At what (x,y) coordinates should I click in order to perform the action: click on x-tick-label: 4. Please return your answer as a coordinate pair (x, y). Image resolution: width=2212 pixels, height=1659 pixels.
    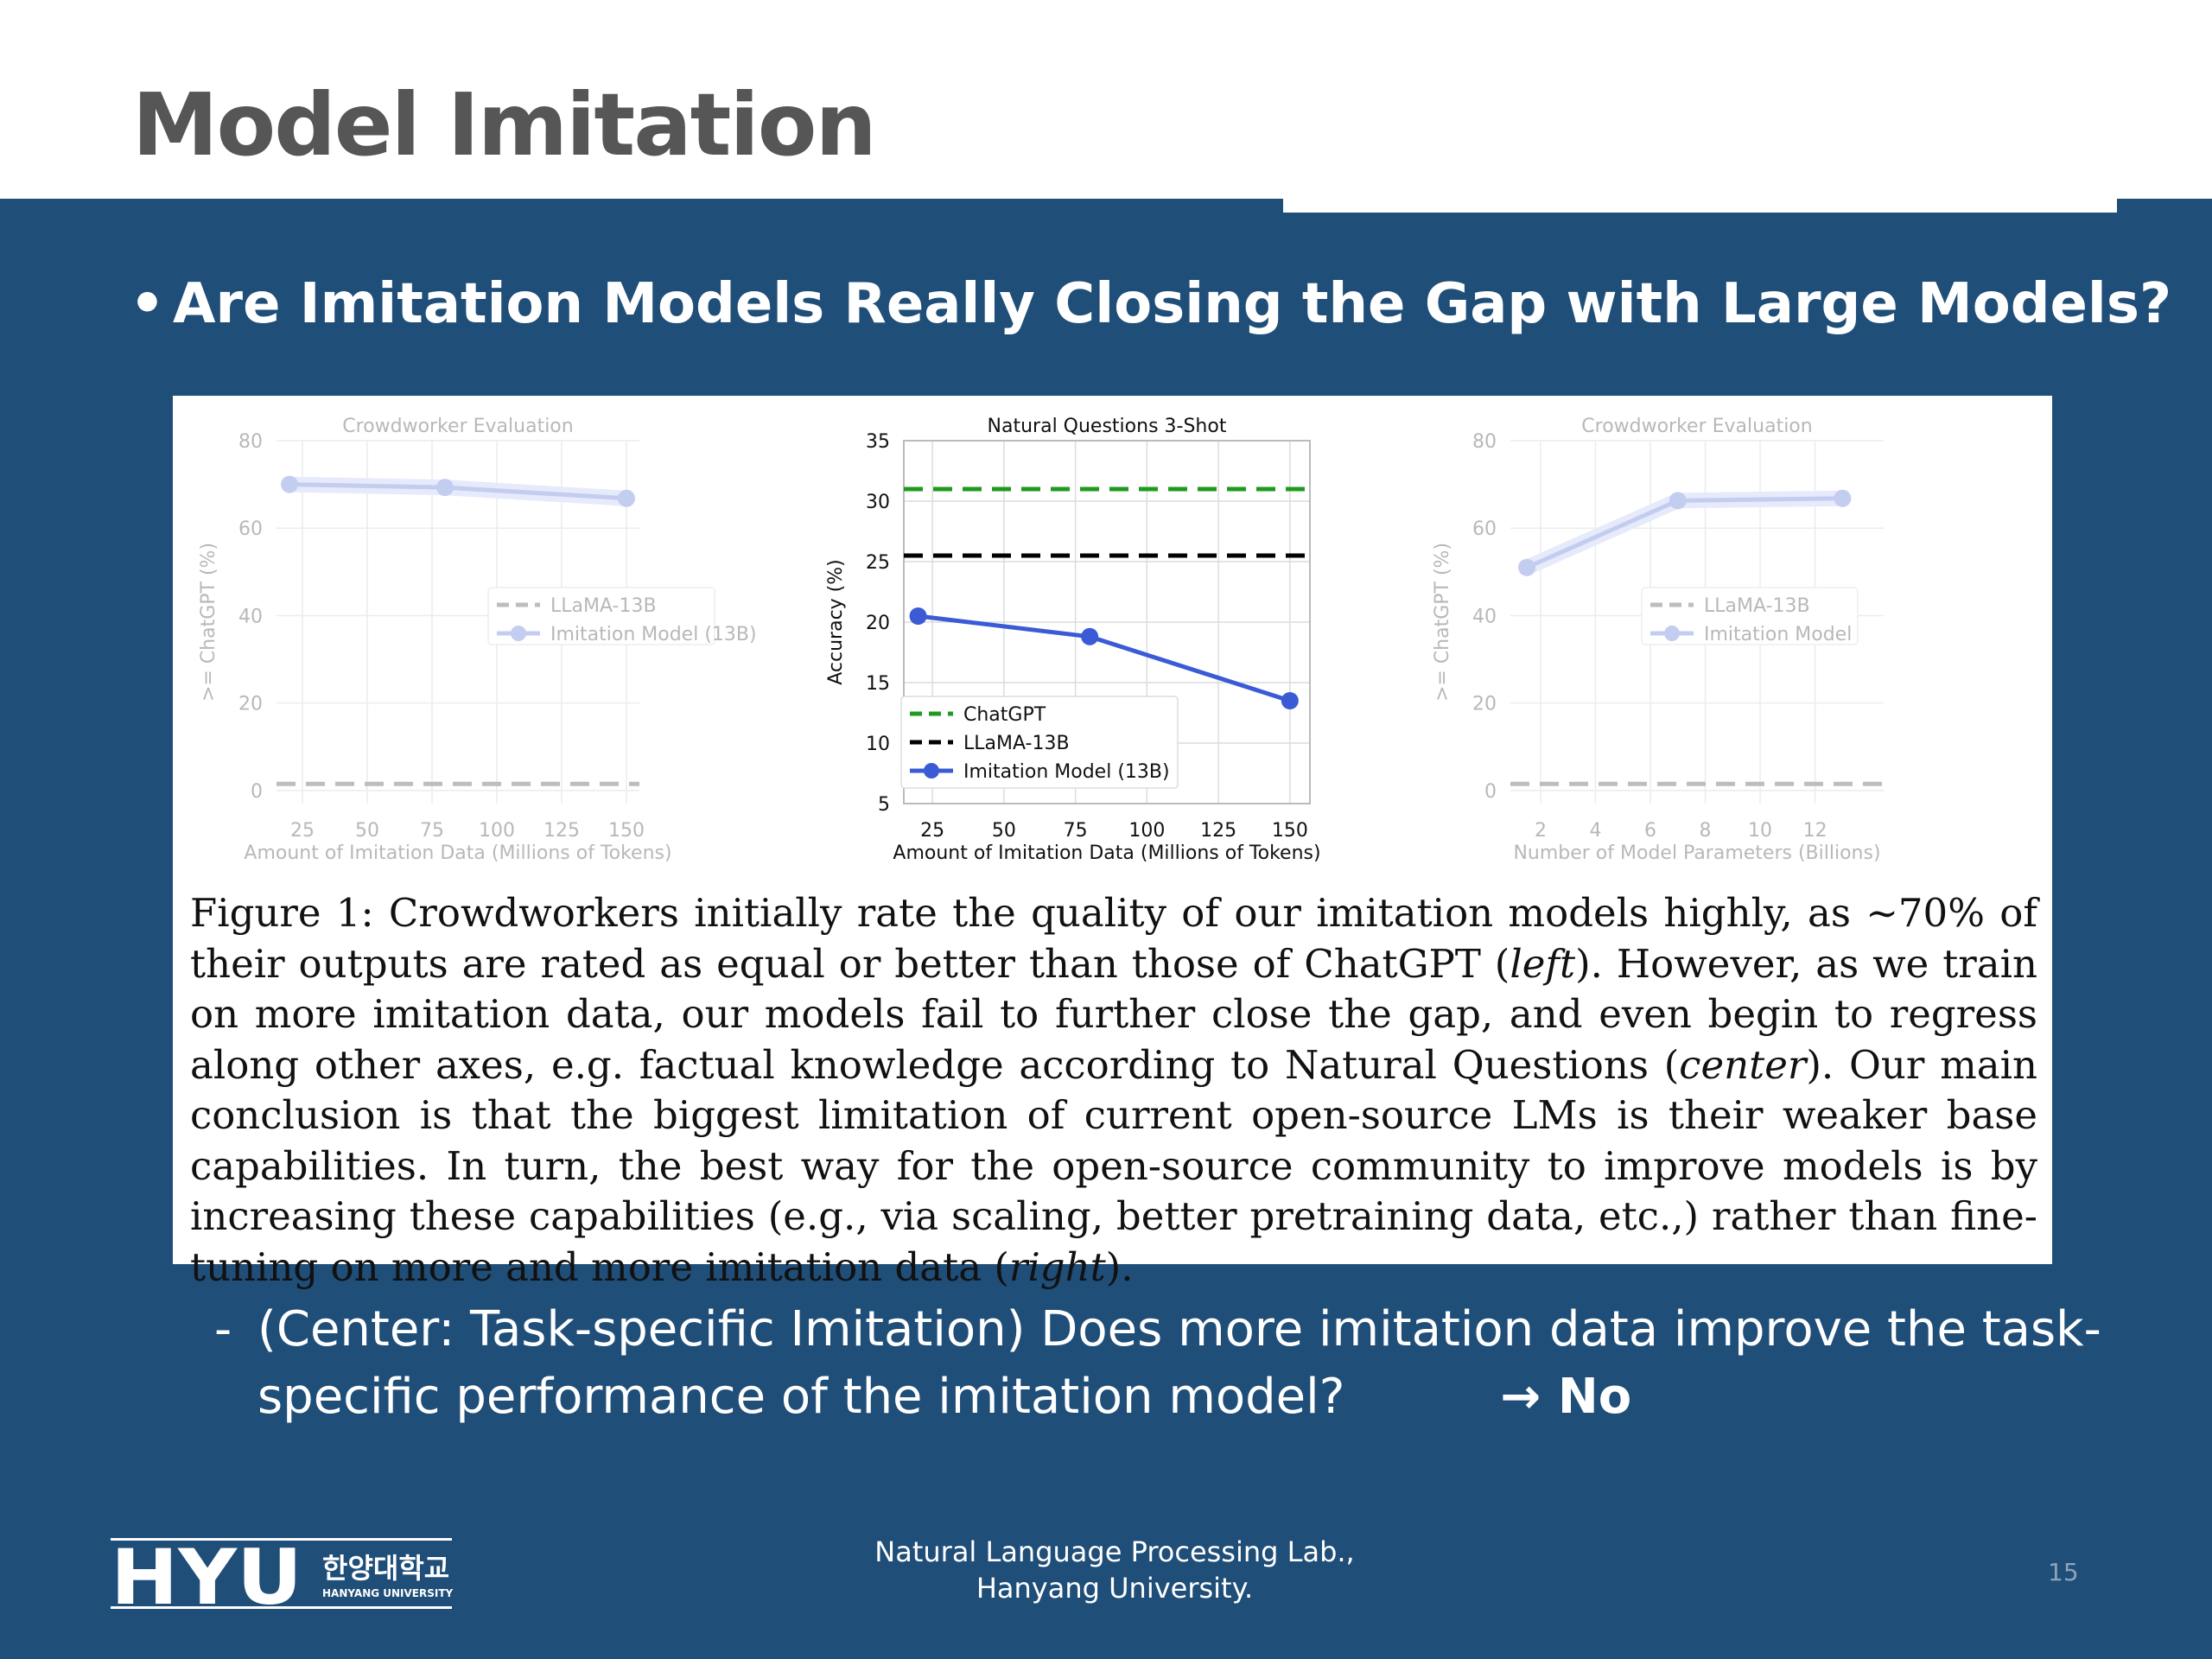
    Looking at the image, I should click on (1595, 831).